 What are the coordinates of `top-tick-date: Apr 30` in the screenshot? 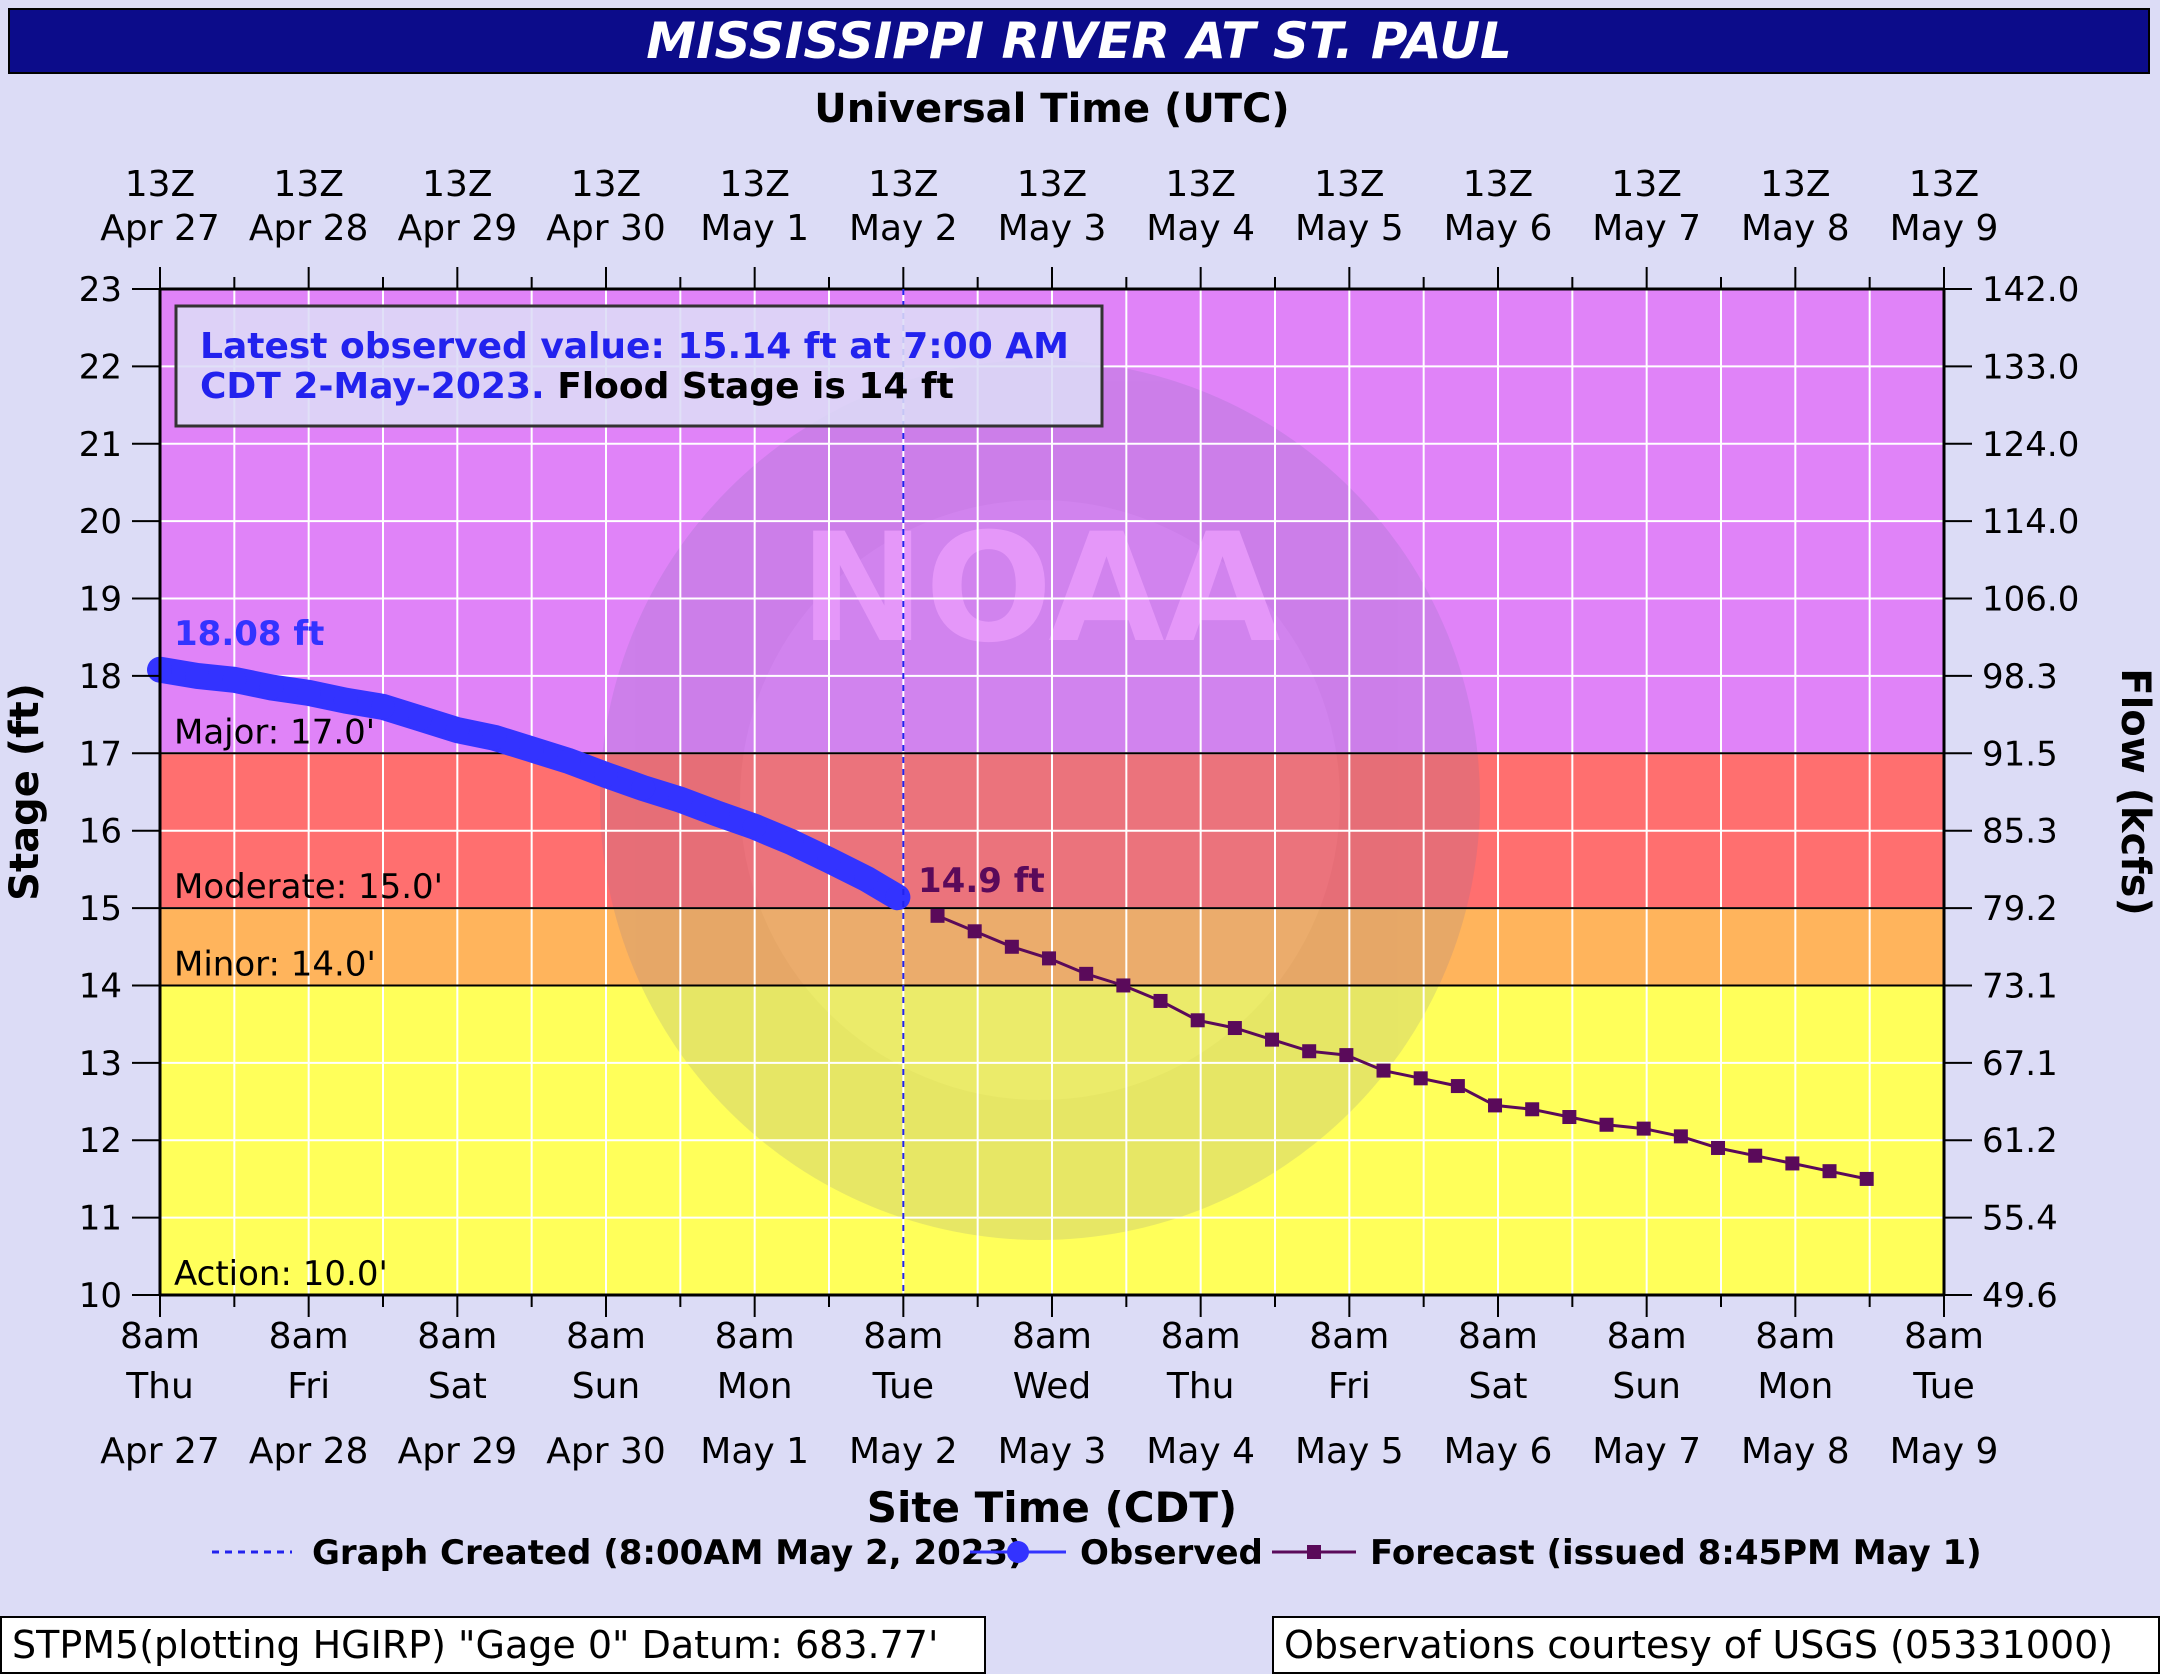 It's located at (606, 228).